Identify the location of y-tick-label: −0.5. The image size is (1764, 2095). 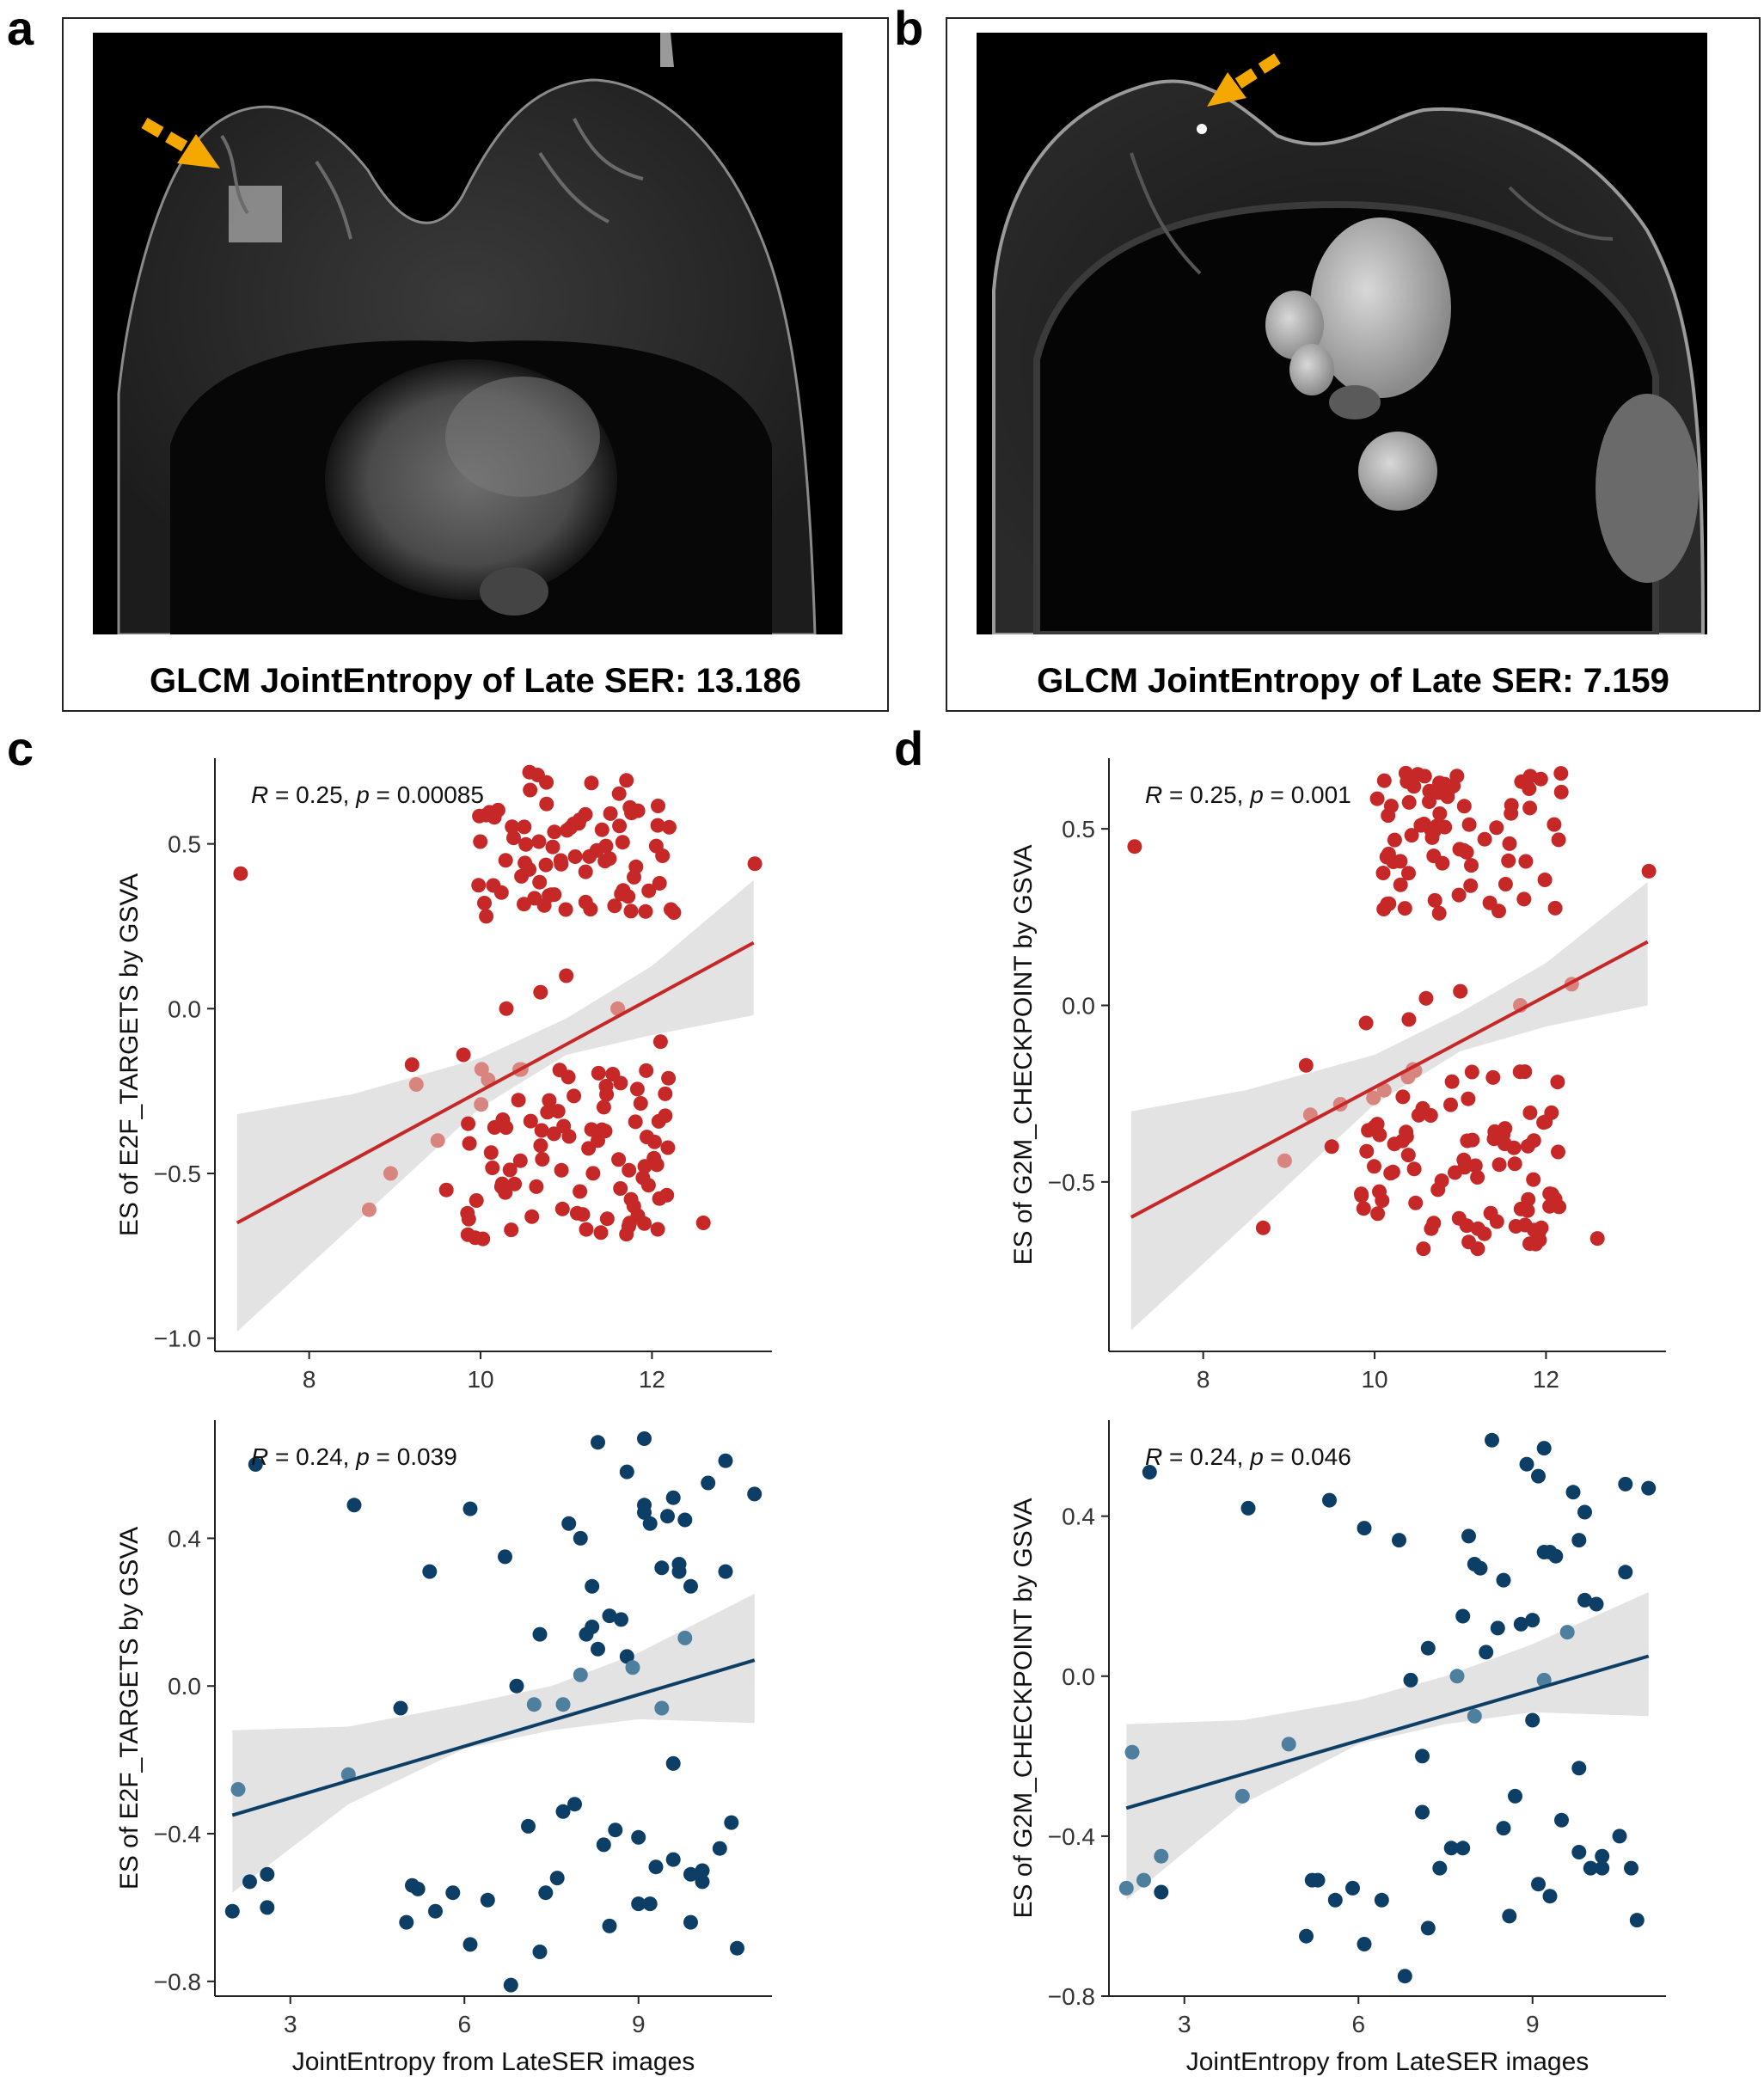
(1071, 1182).